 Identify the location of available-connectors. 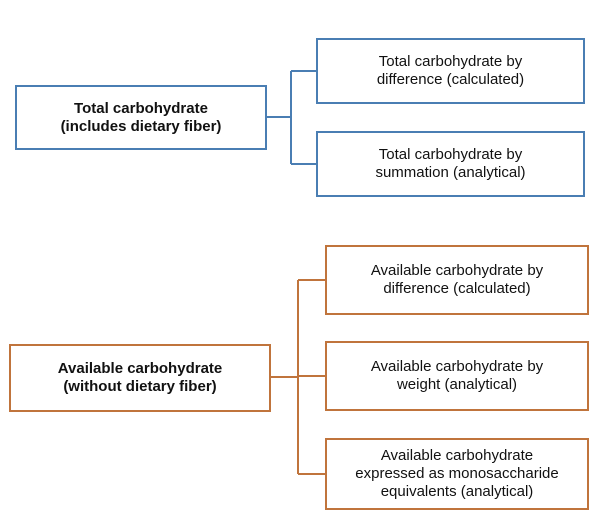
(298, 377).